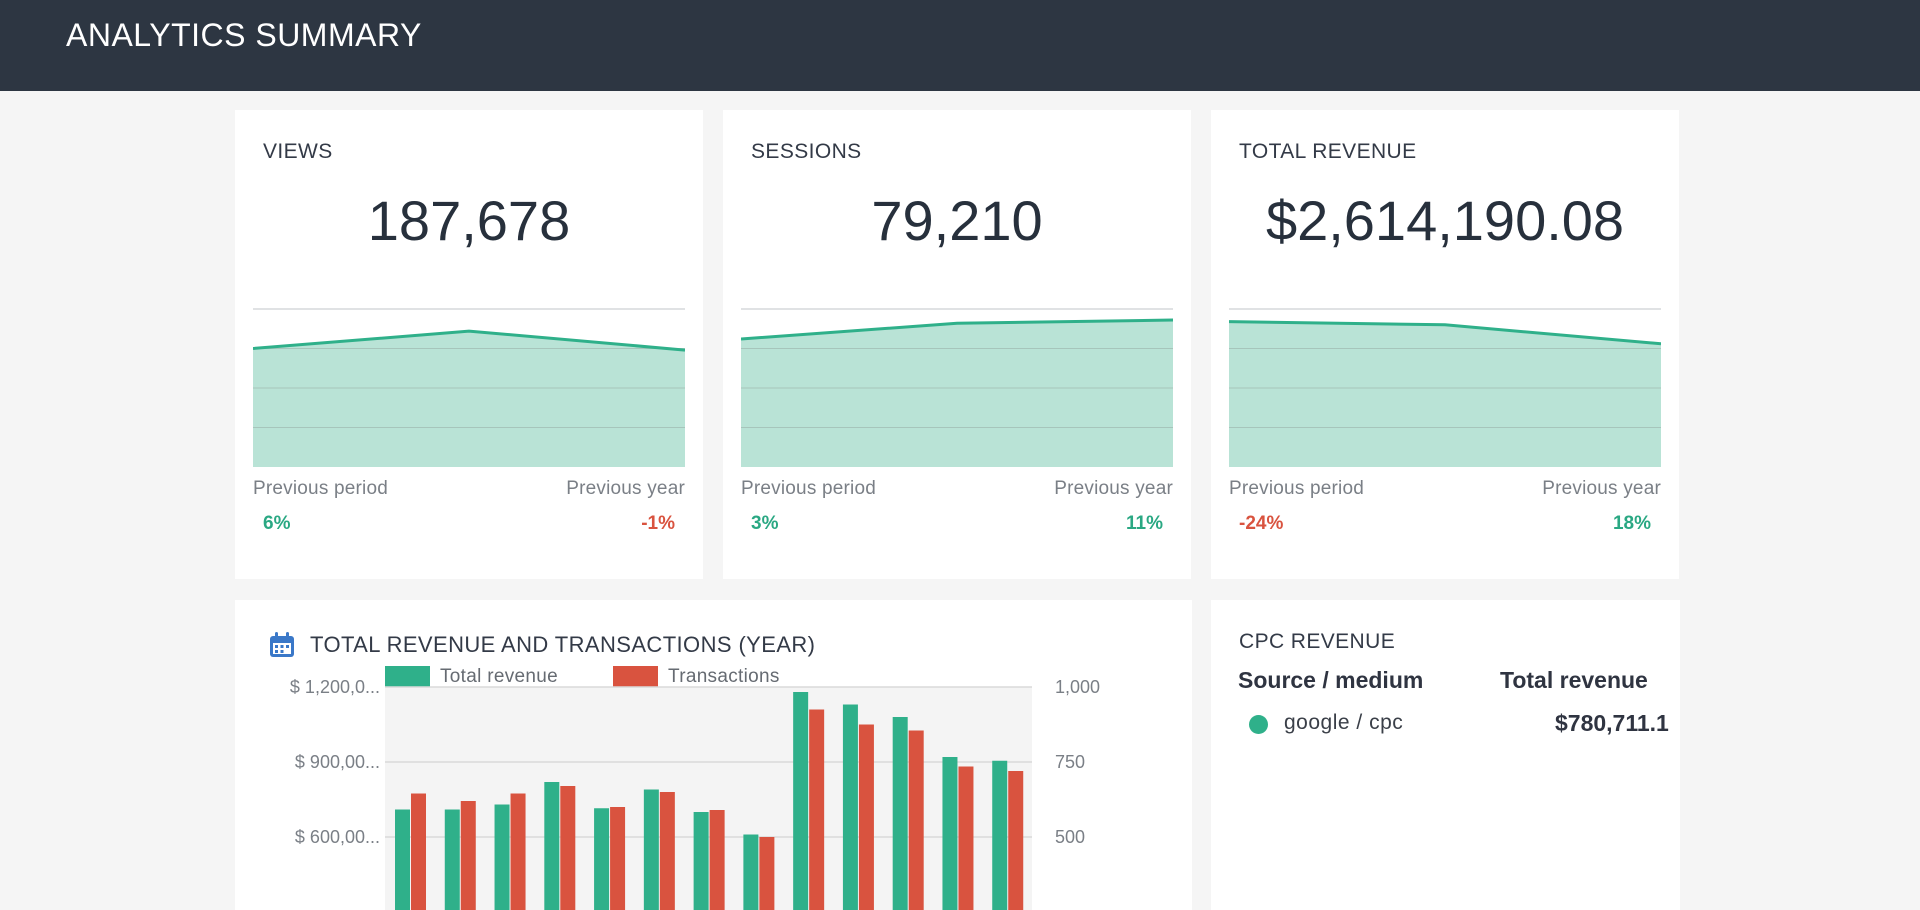 The image size is (1920, 910). Describe the element at coordinates (1574, 680) in the screenshot. I see `column-header-revenue: Total revenue` at that location.